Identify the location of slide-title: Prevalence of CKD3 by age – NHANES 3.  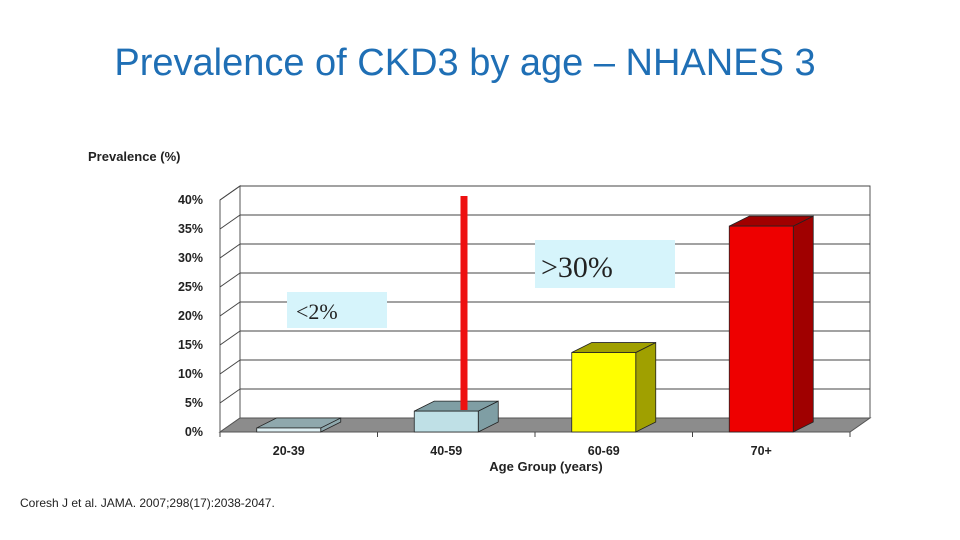
(465, 63).